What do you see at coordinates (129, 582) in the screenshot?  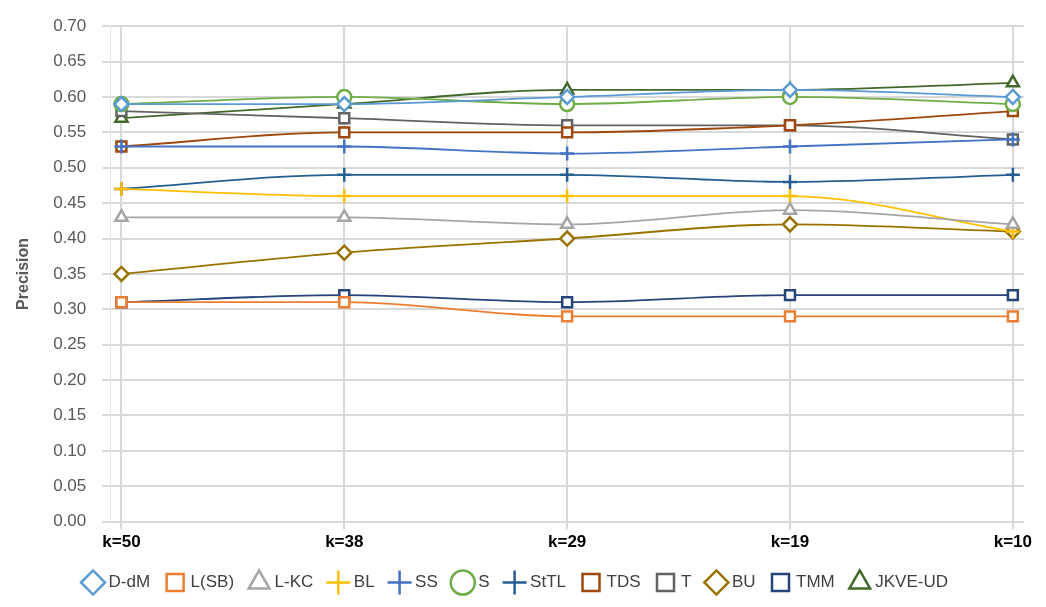 I see `legend-label: D-dM` at bounding box center [129, 582].